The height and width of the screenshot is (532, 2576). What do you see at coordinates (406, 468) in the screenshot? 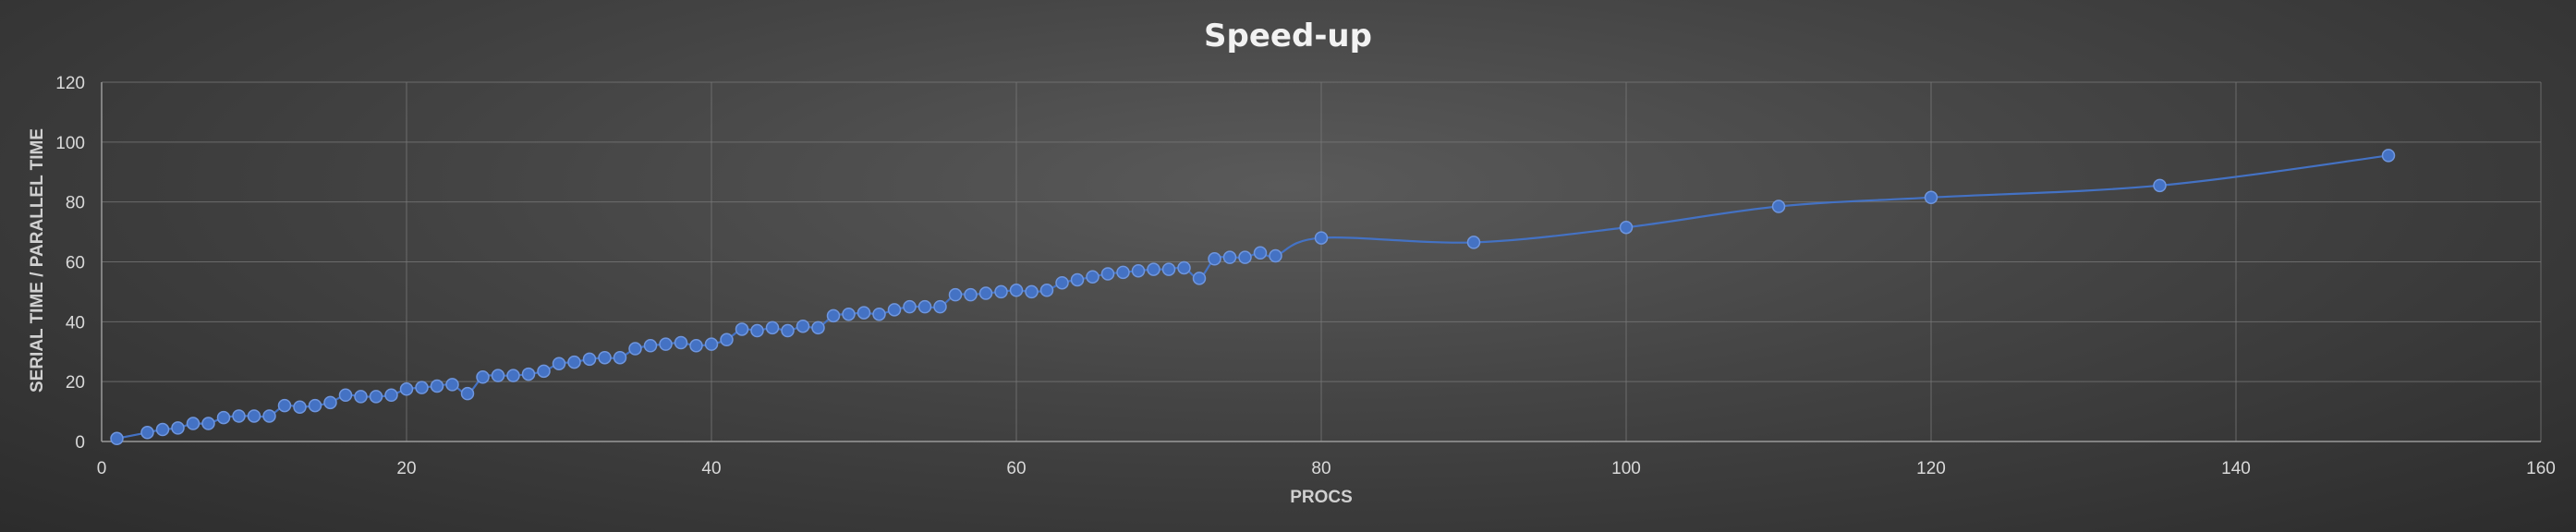
I see `x-tick-label: 20` at bounding box center [406, 468].